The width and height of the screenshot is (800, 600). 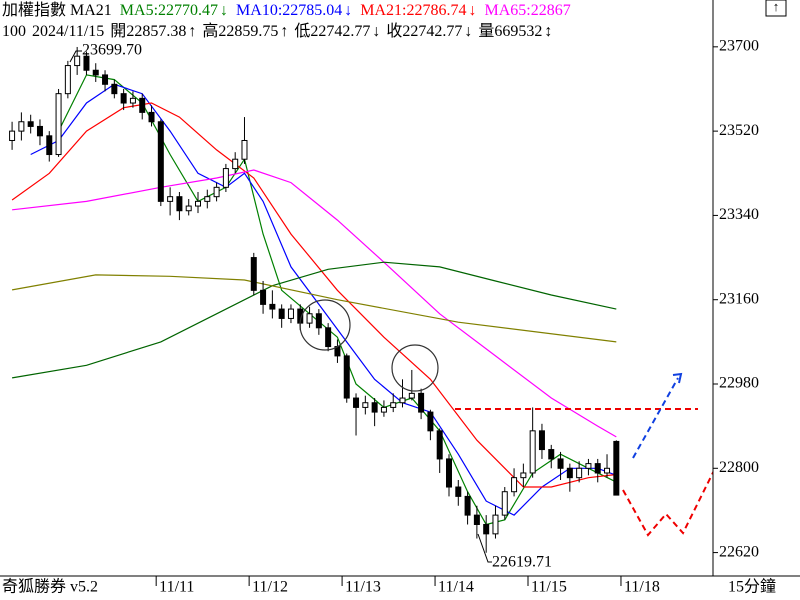 What do you see at coordinates (486, 31) in the screenshot?
I see `info-label: 量` at bounding box center [486, 31].